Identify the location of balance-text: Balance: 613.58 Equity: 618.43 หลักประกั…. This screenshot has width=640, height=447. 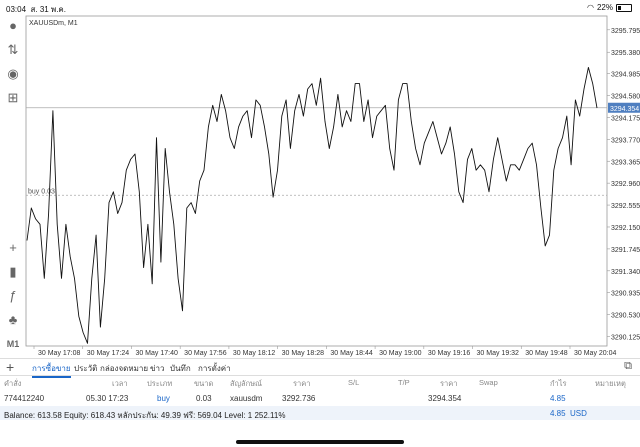
(145, 415).